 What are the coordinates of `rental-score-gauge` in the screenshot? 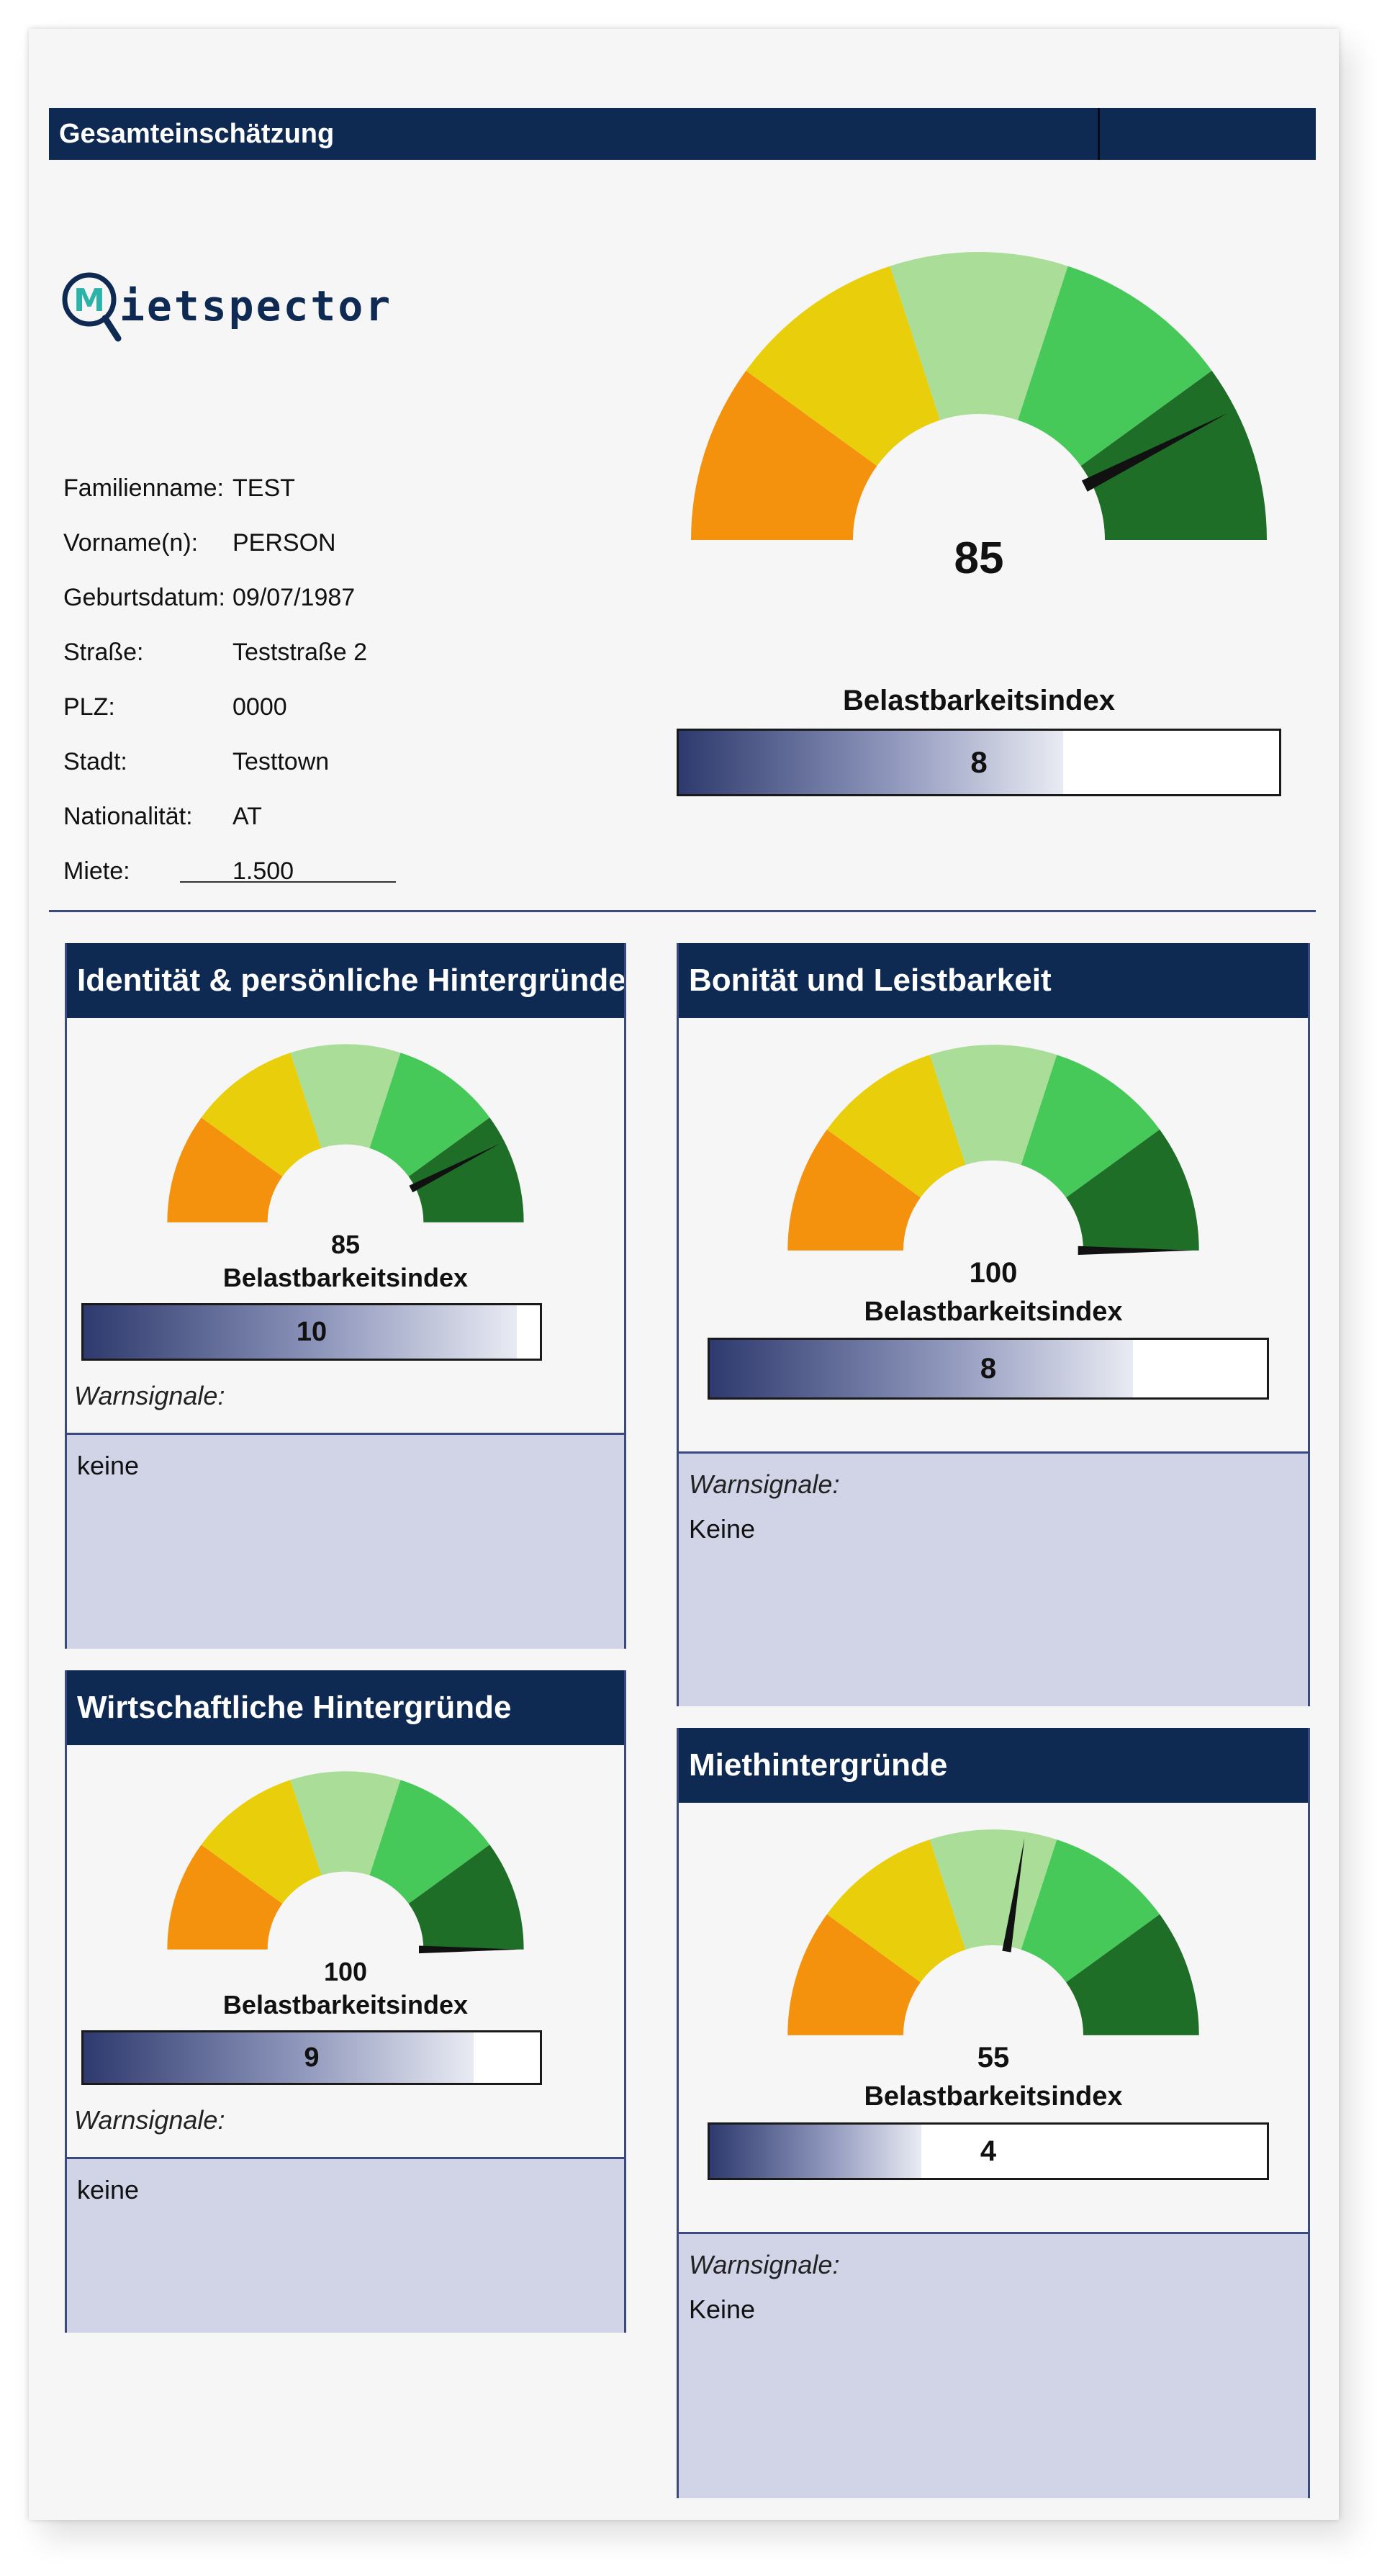 It's located at (993, 1932).